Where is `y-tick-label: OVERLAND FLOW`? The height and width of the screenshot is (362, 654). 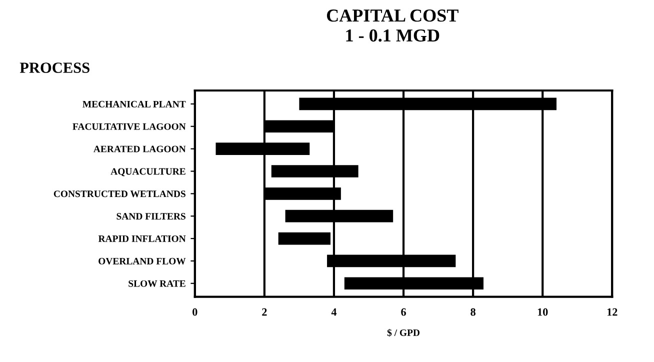
y-tick-label: OVERLAND FLOW is located at coordinates (142, 261).